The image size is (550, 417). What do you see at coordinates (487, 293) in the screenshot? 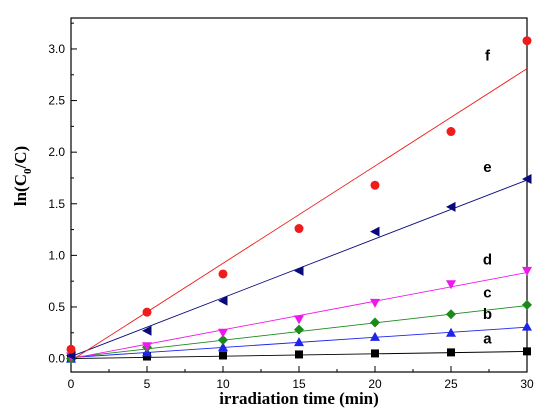
I see `series-label-c: c` at bounding box center [487, 293].